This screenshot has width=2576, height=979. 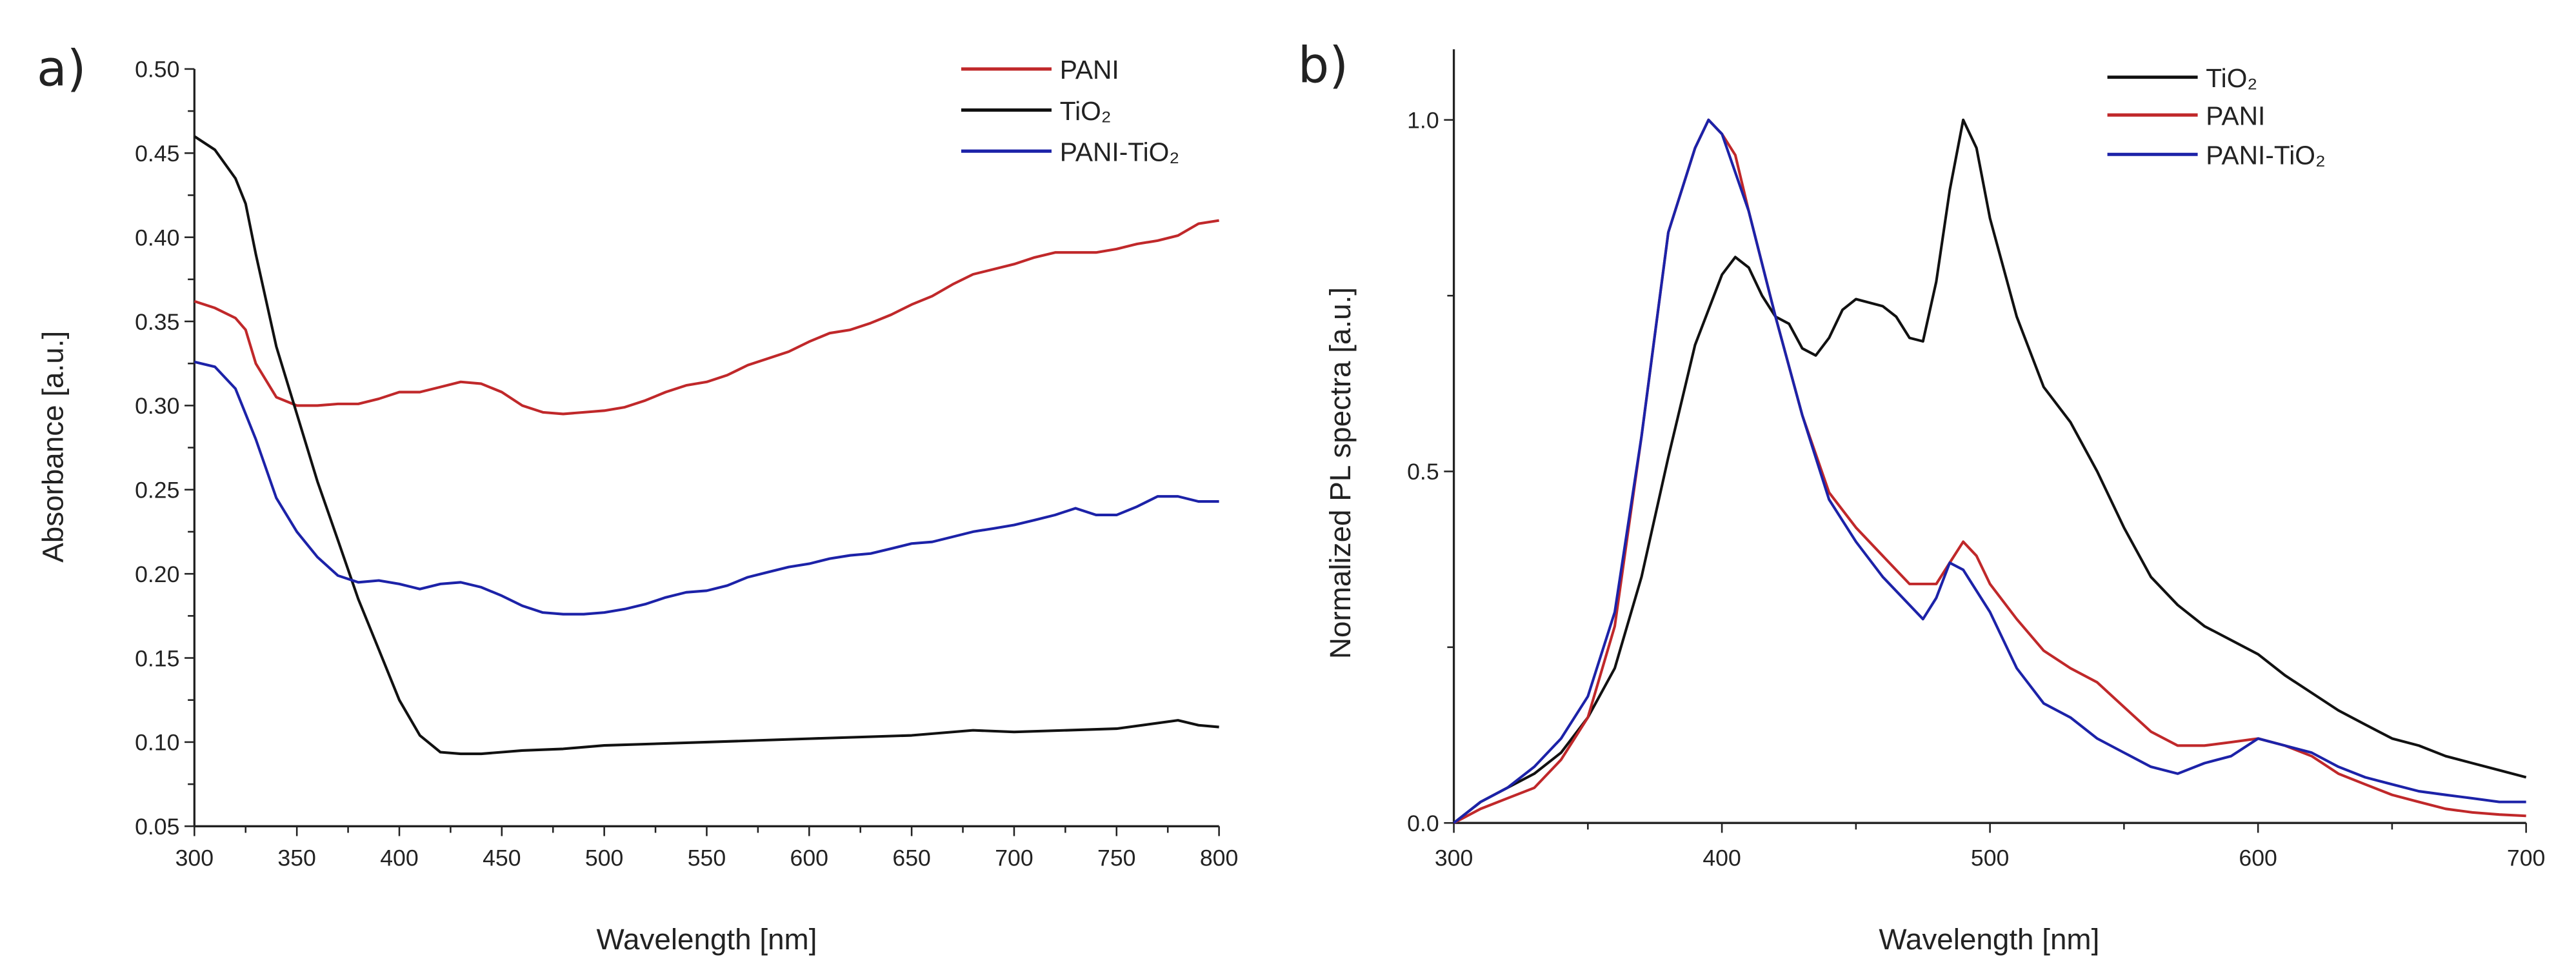 What do you see at coordinates (911, 858) in the screenshot?
I see `x-tick-label: 650` at bounding box center [911, 858].